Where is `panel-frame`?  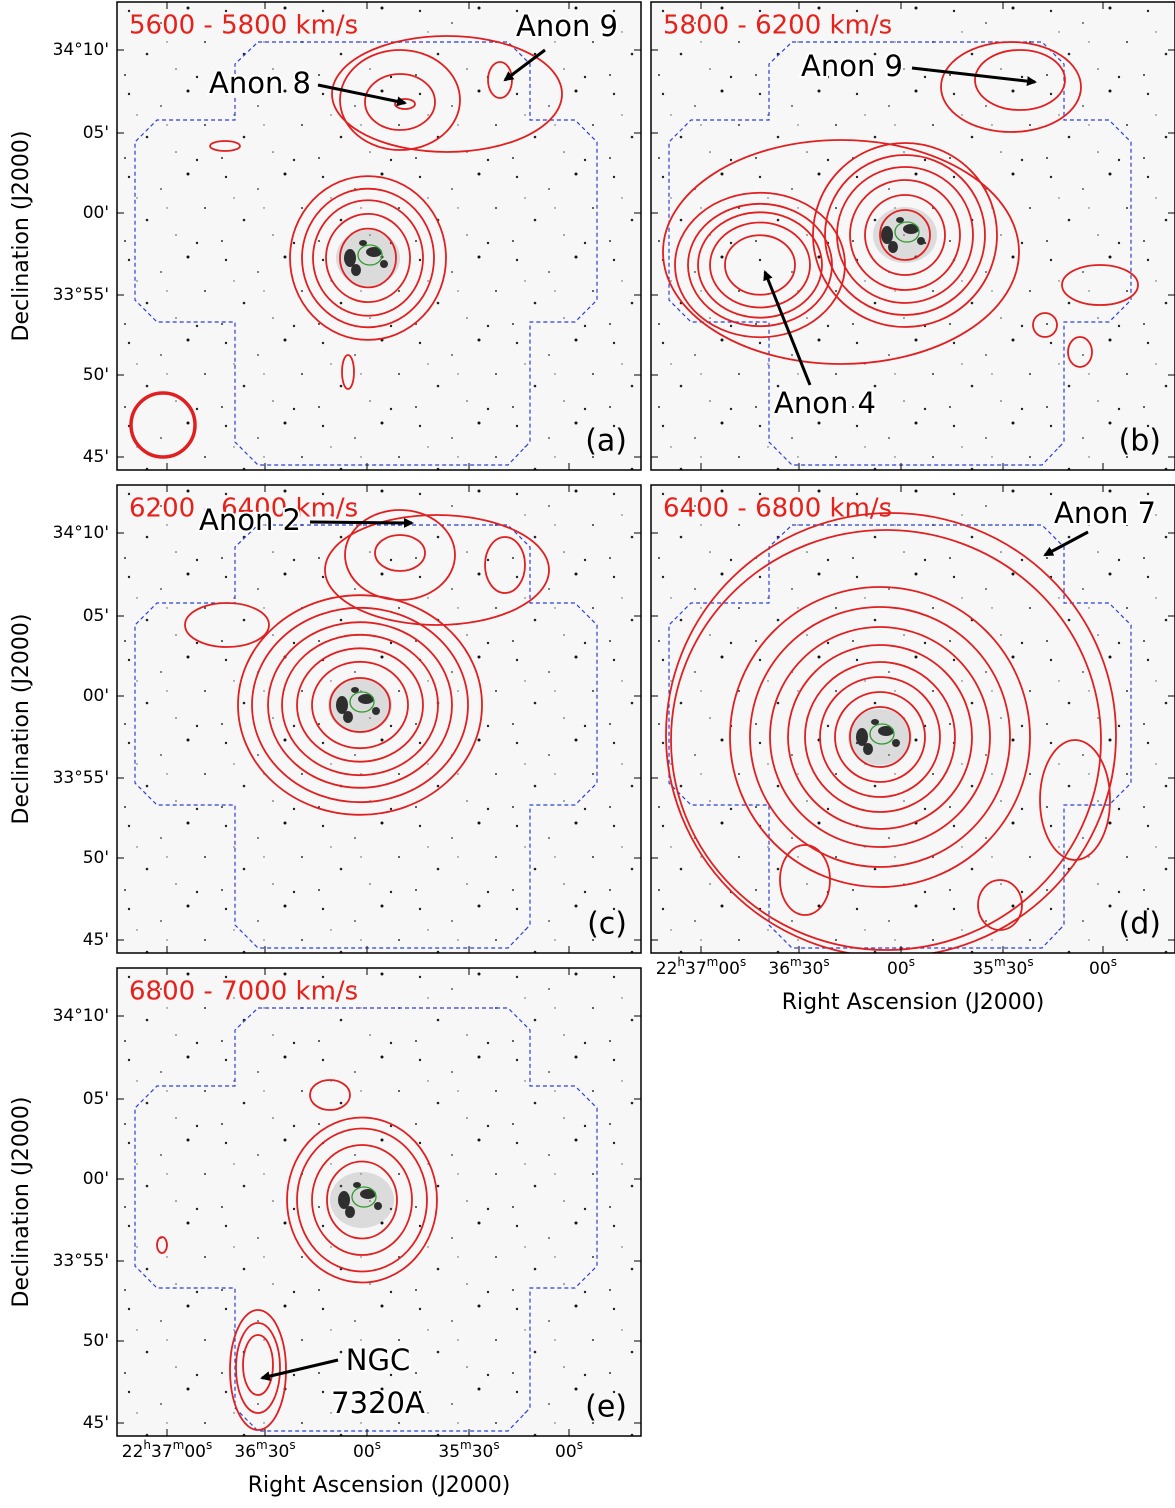 panel-frame is located at coordinates (912, 719).